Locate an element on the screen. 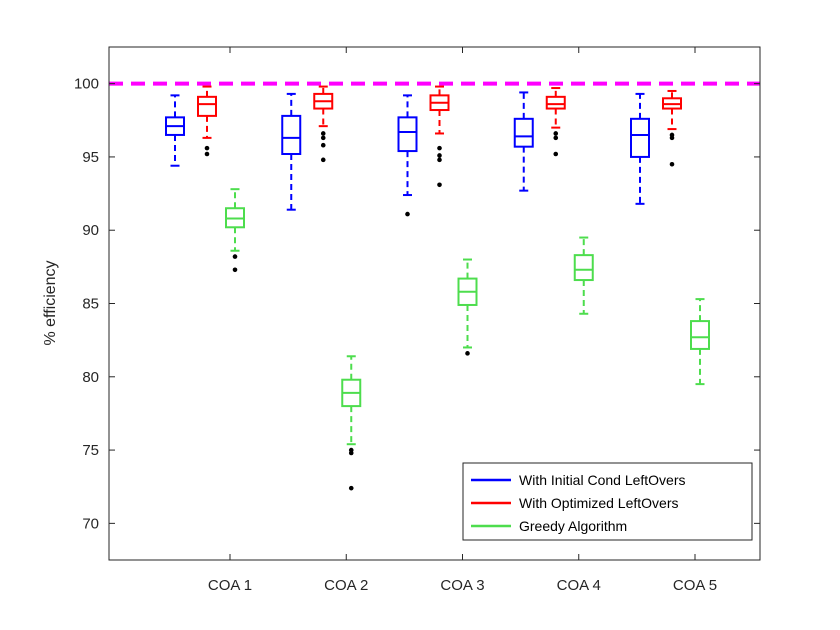  y-tick-label: 95 is located at coordinates (90, 157).